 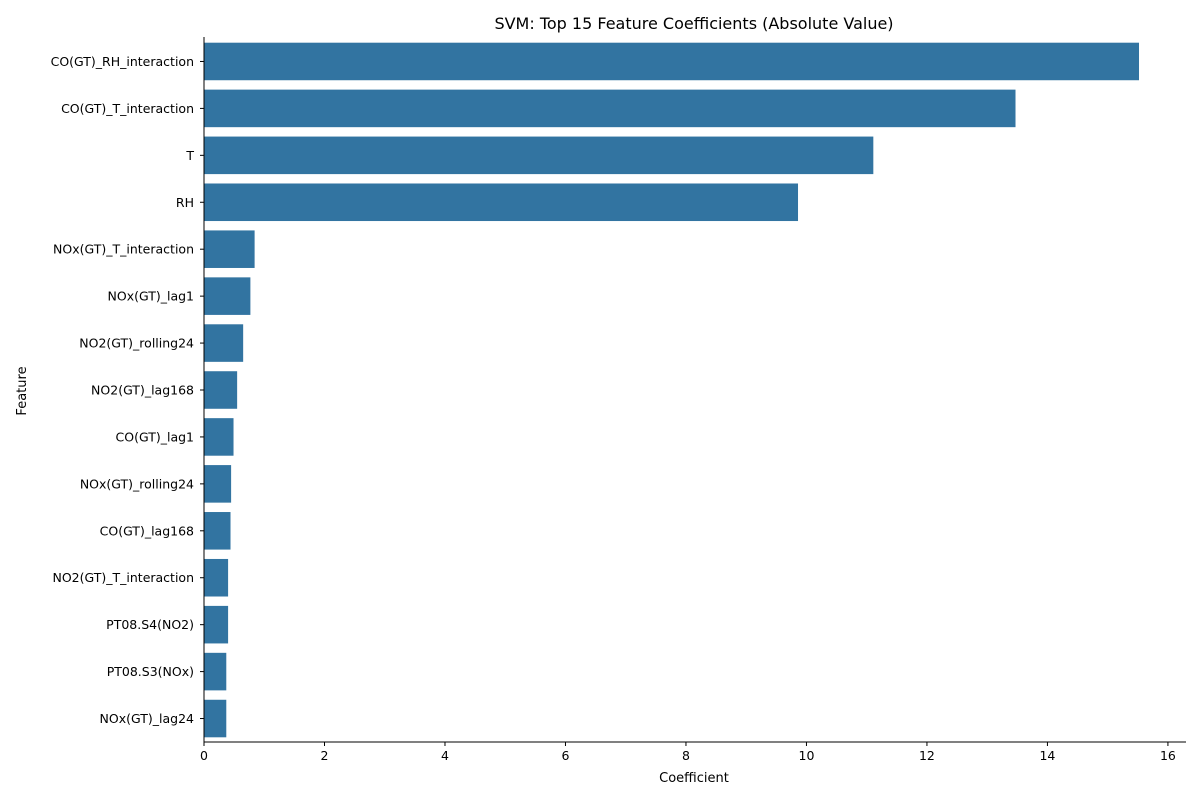 I want to click on x-tick-label: 8, so click(x=686, y=755).